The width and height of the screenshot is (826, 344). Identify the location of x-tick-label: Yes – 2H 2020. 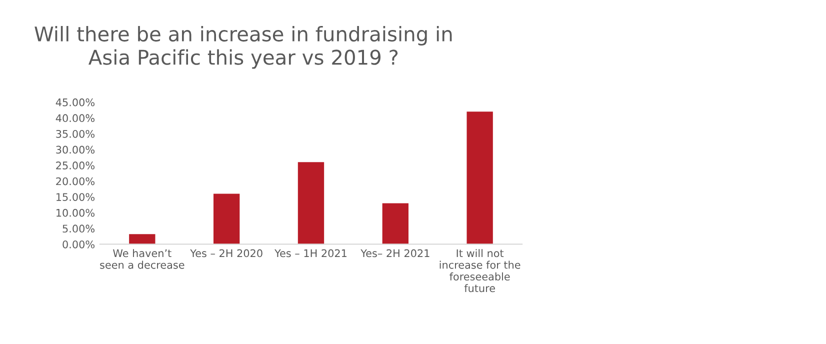
(226, 253).